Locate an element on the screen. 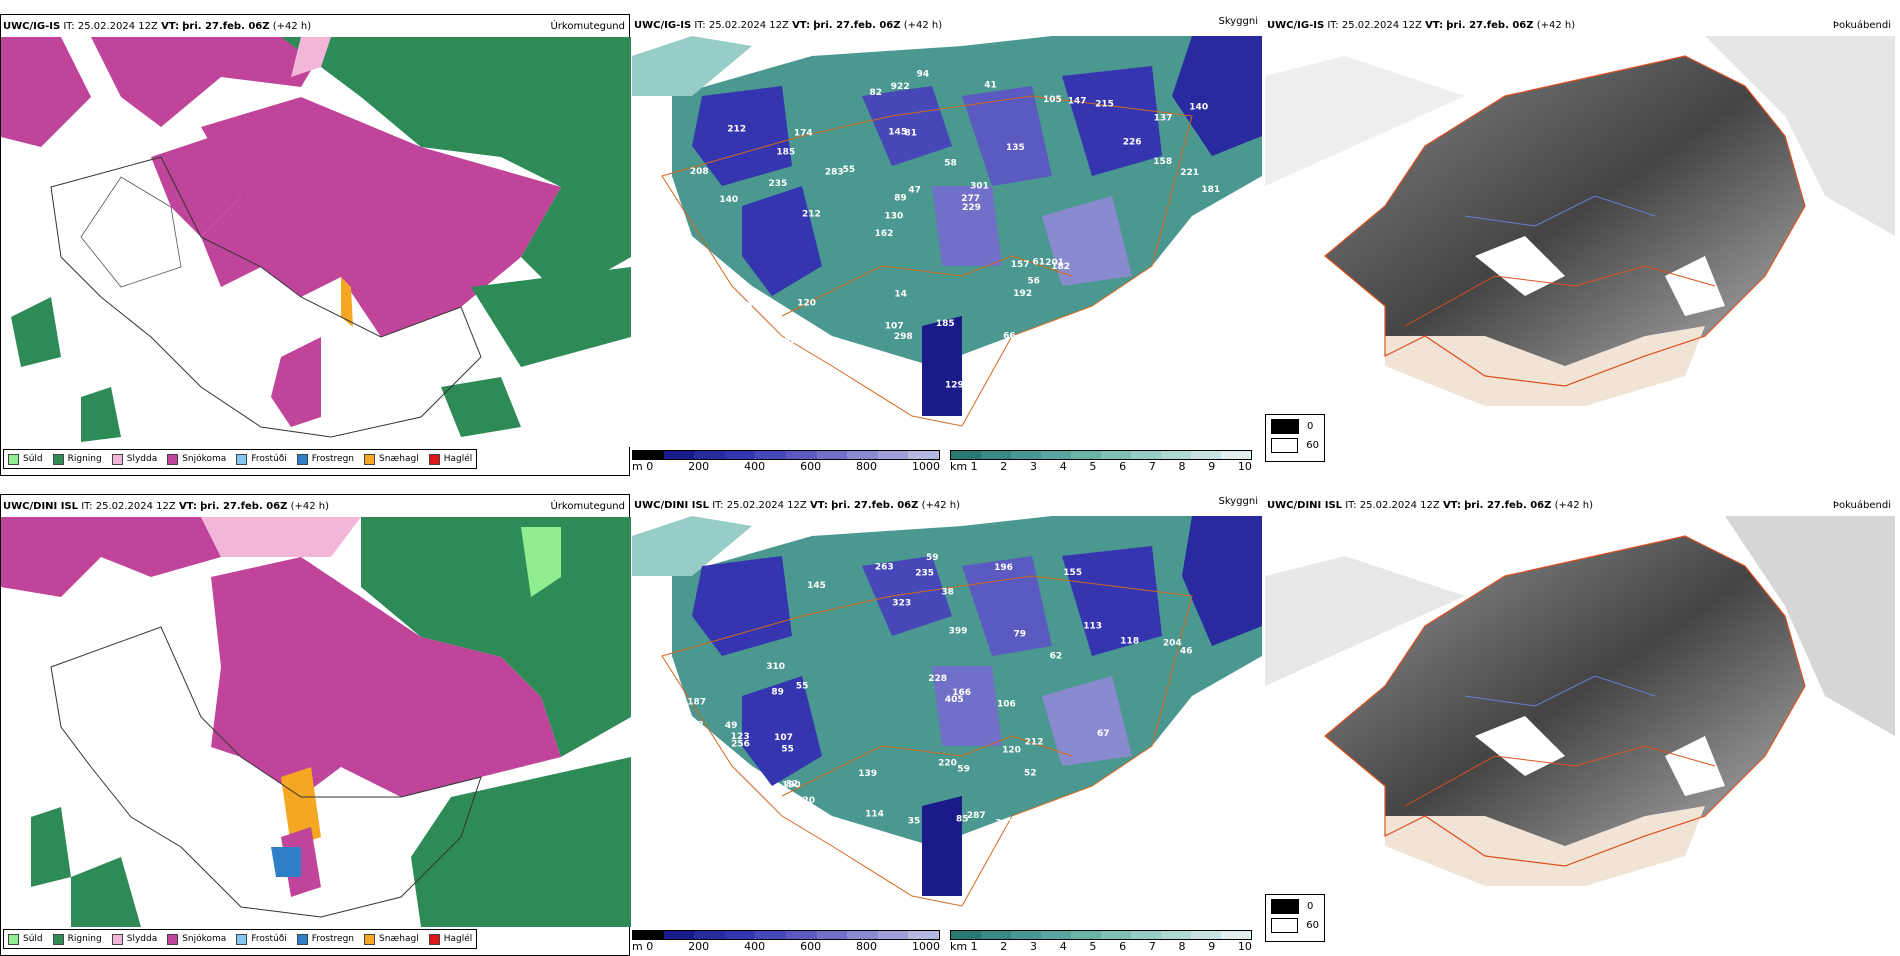  visibility-value-label: 47 is located at coordinates (914, 191).